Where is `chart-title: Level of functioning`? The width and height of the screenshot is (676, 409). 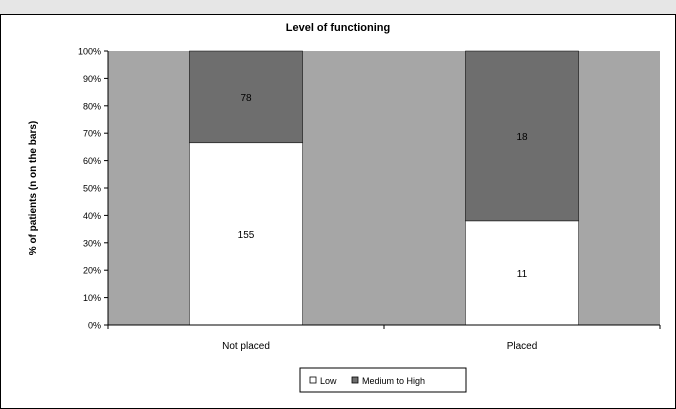
chart-title: Level of functioning is located at coordinates (338, 28).